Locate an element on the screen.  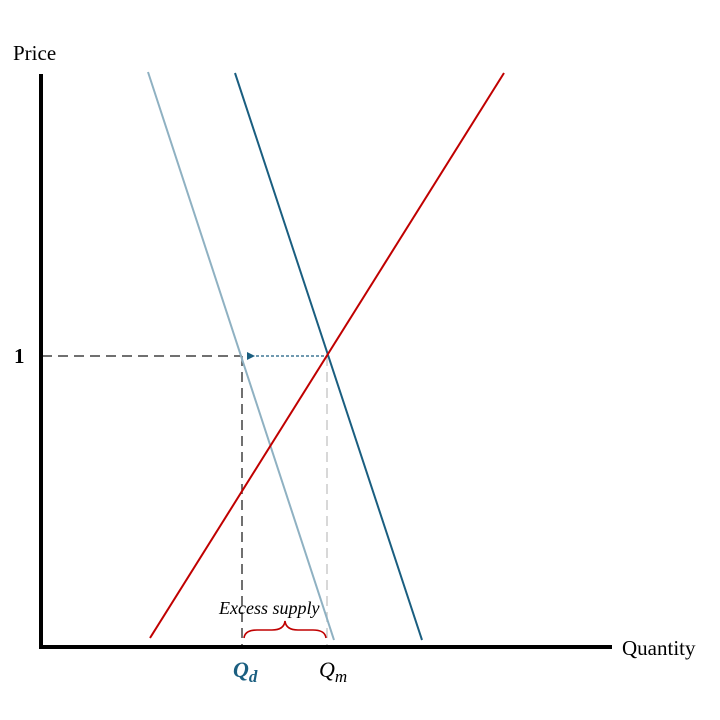
x-axis-label: Quantity is located at coordinates (659, 648).